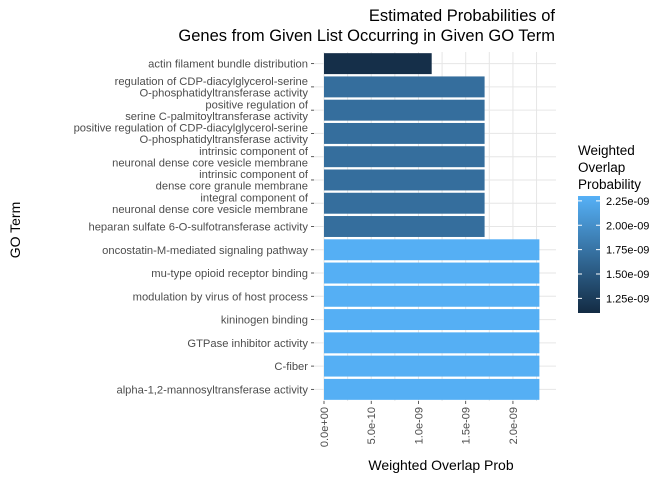  Describe the element at coordinates (589, 254) in the screenshot. I see `legend-colorbar` at that location.